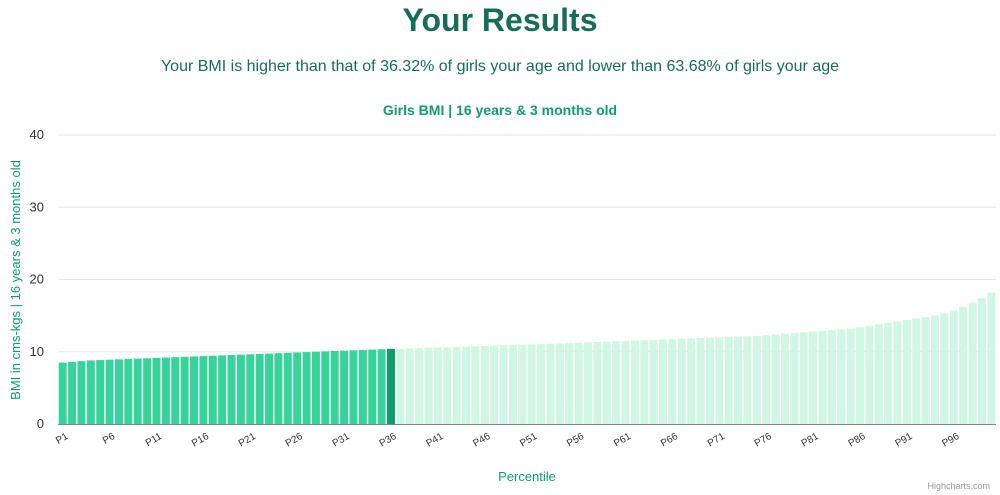 Image resolution: width=1000 pixels, height=495 pixels. I want to click on bar-p81, so click(813, 377).